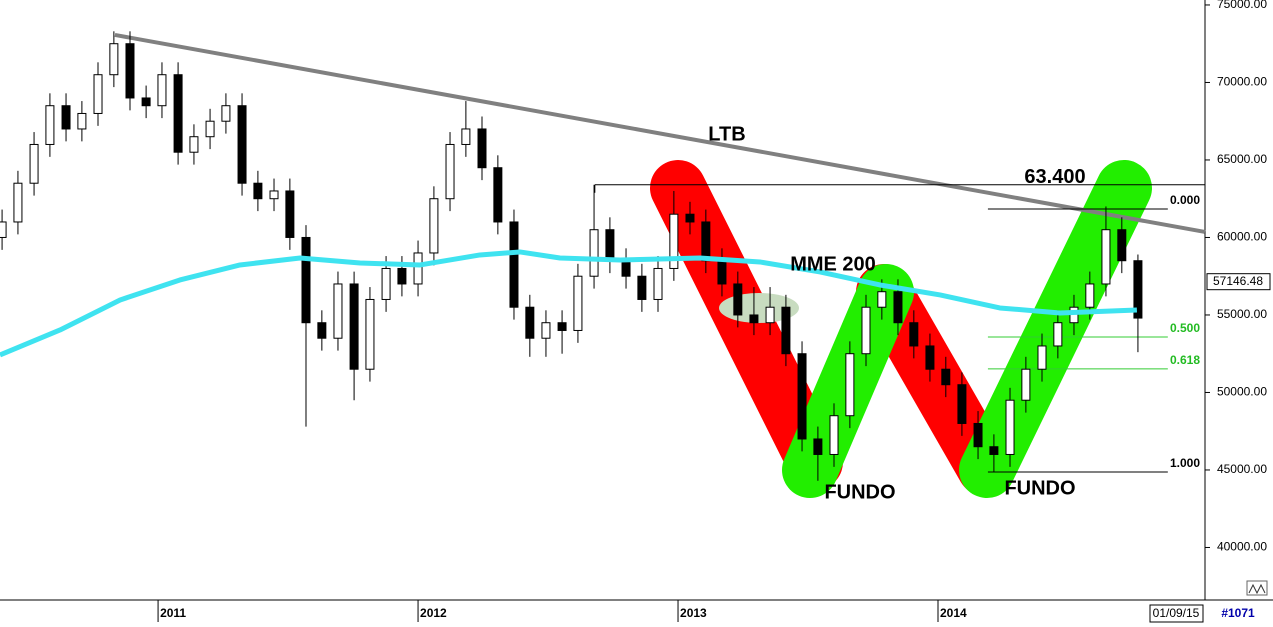 The height and width of the screenshot is (627, 1273). What do you see at coordinates (833, 264) in the screenshot?
I see `ma-label: MME 200` at bounding box center [833, 264].